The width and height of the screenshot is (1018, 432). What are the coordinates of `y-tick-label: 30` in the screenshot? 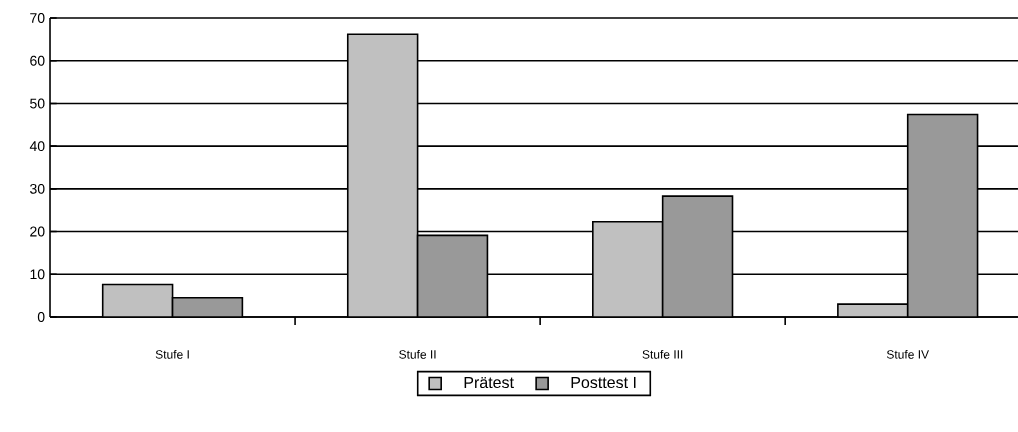 It's located at (37, 188).